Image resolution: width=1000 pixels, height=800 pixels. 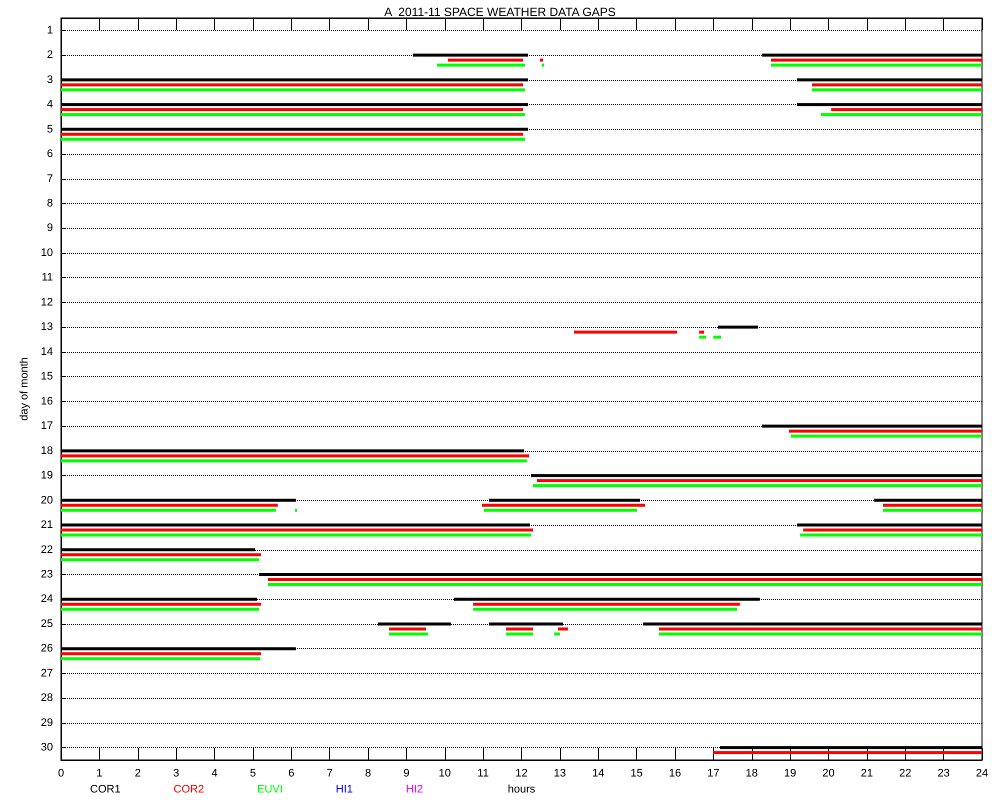 I want to click on x-tick-label: 8, so click(x=368, y=774).